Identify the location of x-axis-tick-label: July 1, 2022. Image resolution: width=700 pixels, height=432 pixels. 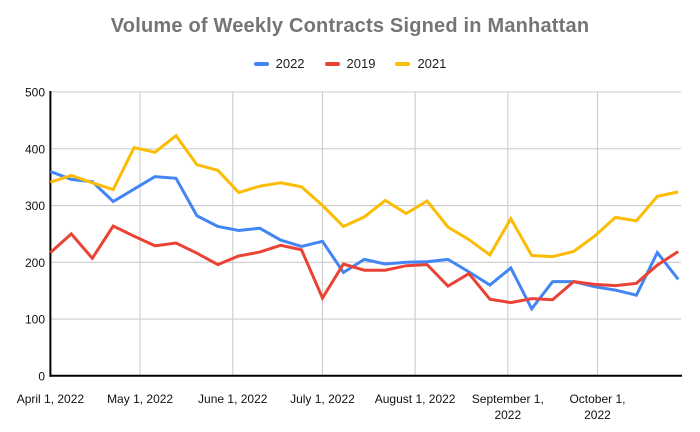
(322, 399).